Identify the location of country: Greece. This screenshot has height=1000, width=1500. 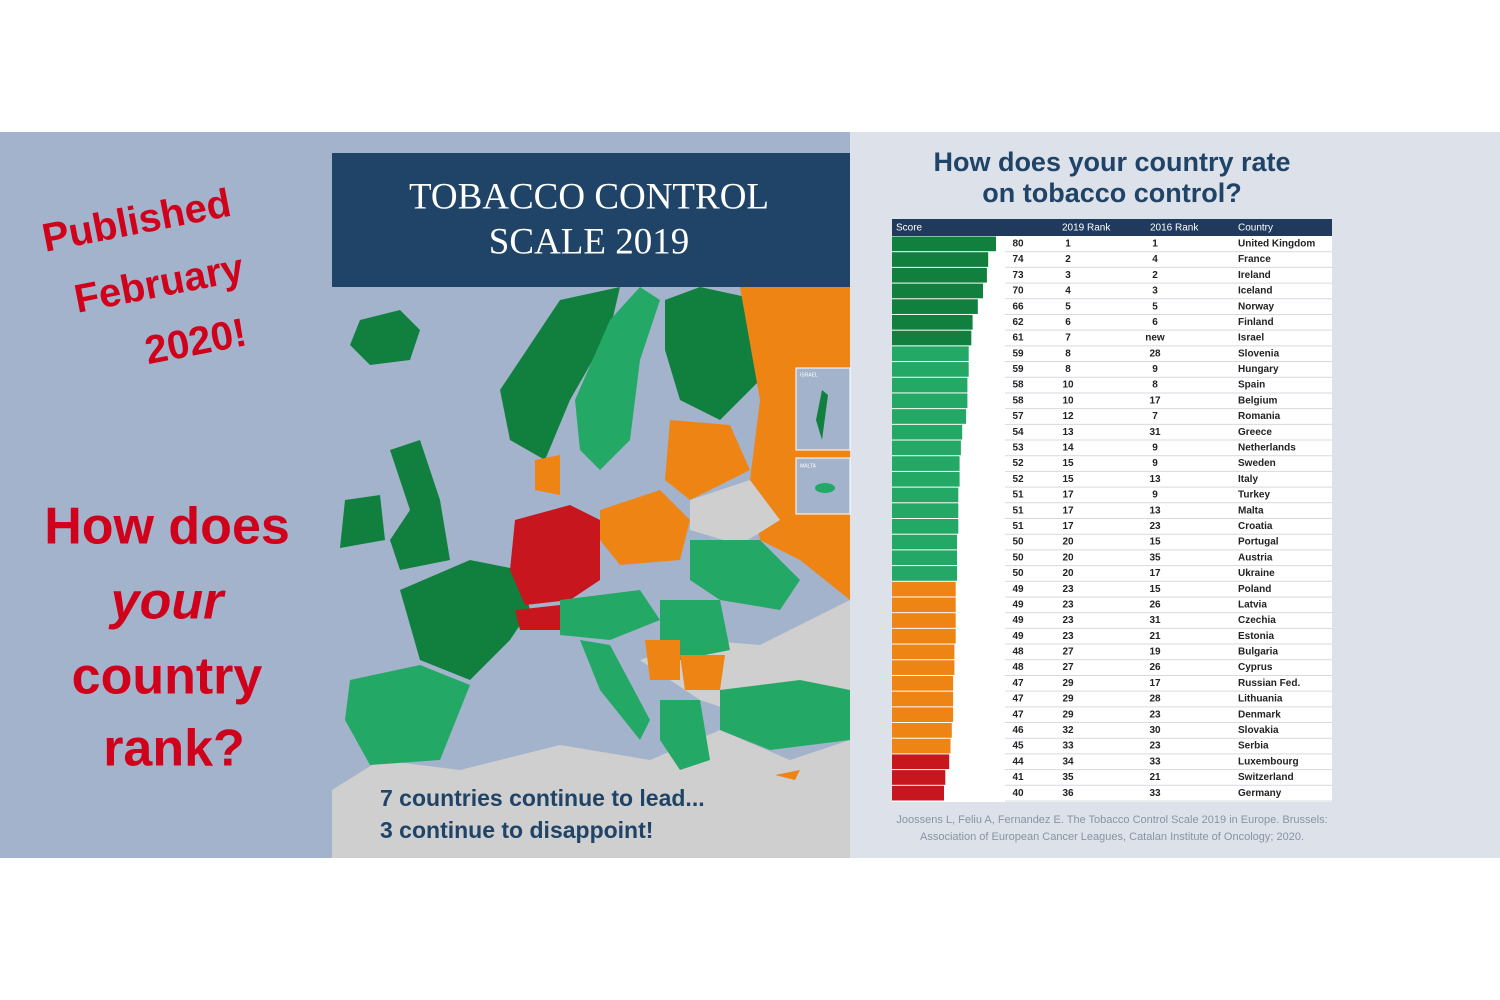
(1255, 432).